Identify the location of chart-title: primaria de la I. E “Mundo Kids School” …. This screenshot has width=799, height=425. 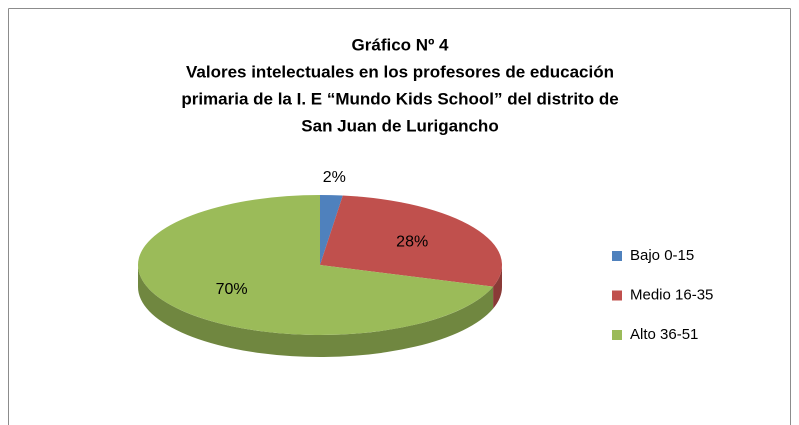
(399, 98).